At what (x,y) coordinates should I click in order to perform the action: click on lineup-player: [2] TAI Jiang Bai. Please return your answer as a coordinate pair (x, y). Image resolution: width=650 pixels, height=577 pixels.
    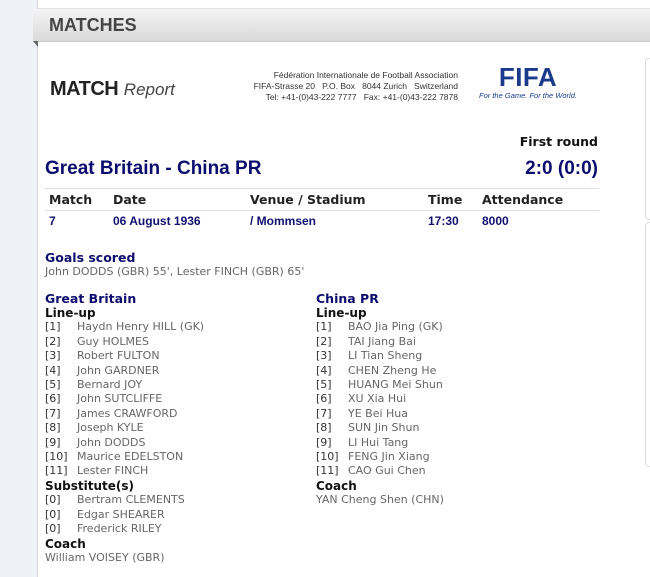
    Looking at the image, I should click on (380, 342).